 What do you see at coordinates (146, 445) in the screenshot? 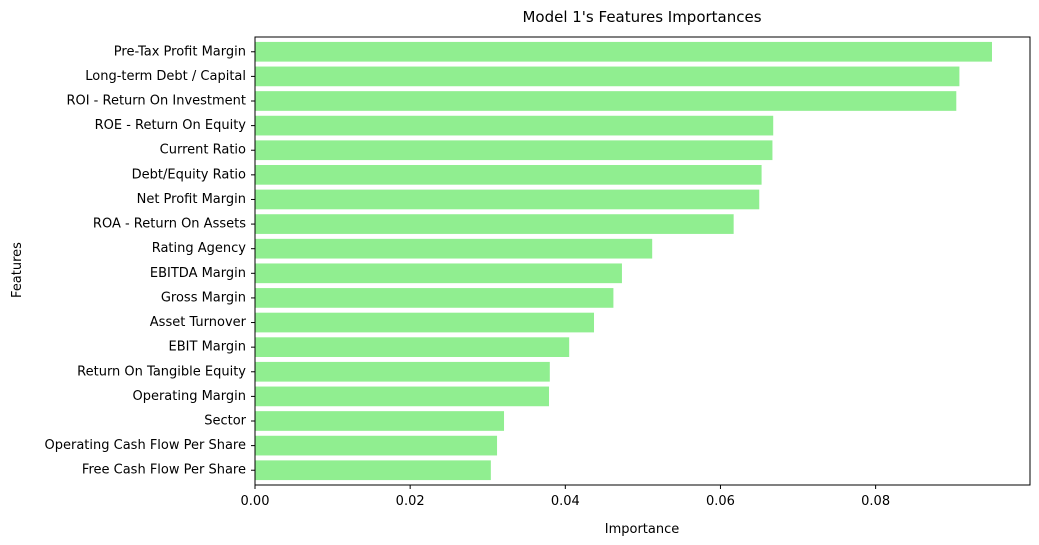
I see `y-tick-label: Operating Cash Flow Per Share` at bounding box center [146, 445].